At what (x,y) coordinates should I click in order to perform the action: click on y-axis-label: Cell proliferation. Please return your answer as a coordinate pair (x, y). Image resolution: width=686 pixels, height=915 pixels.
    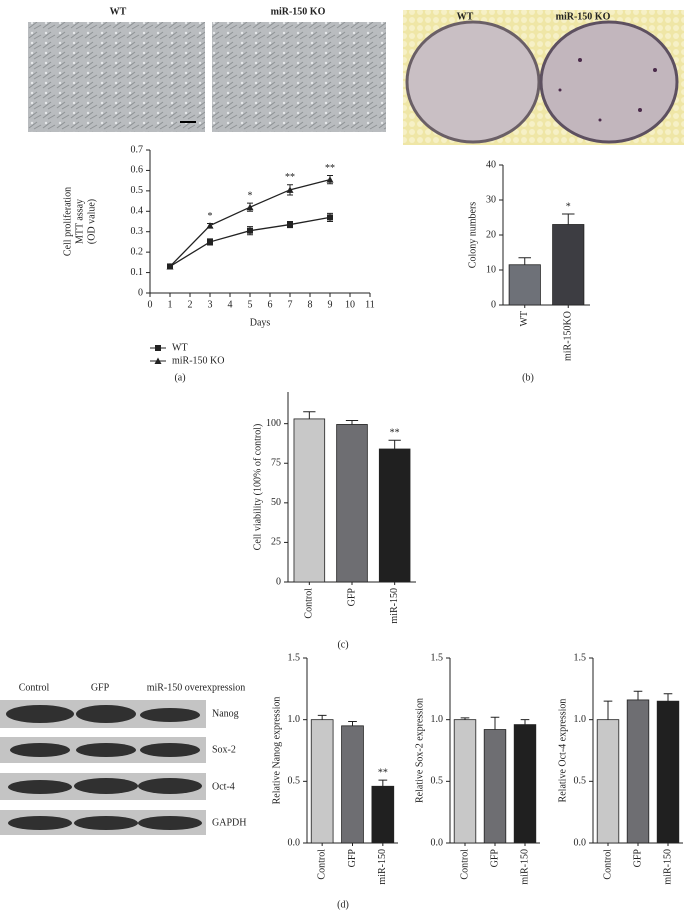
    Looking at the image, I should click on (67, 221).